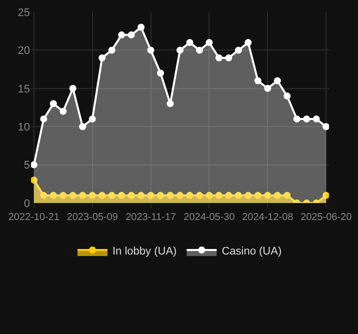 This screenshot has height=334, width=358. Describe the element at coordinates (34, 217) in the screenshot. I see `x-tick-label: 2022-10-21` at that location.